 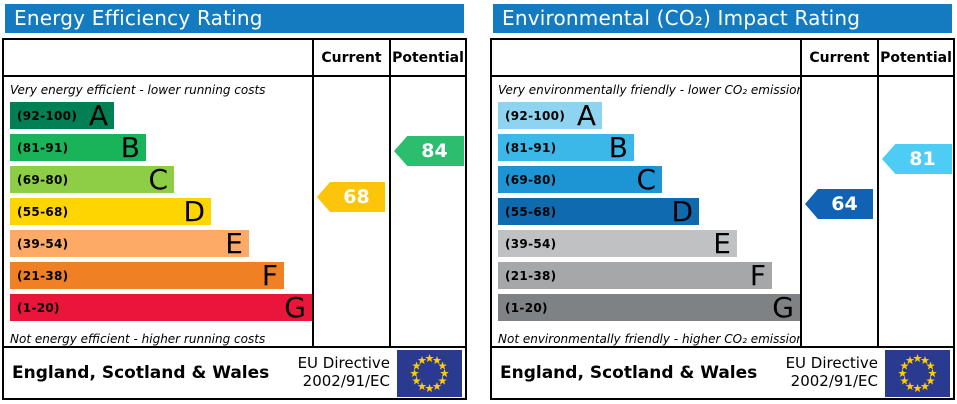 I want to click on environmental-band-d: (55-68) D, so click(x=598, y=211).